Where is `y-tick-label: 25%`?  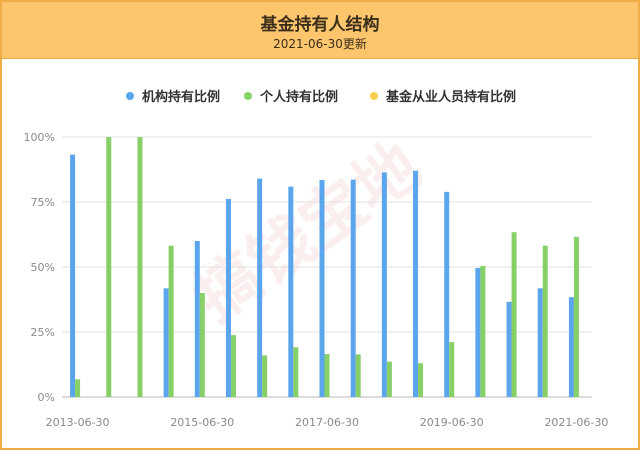 y-tick-label: 25% is located at coordinates (43, 332).